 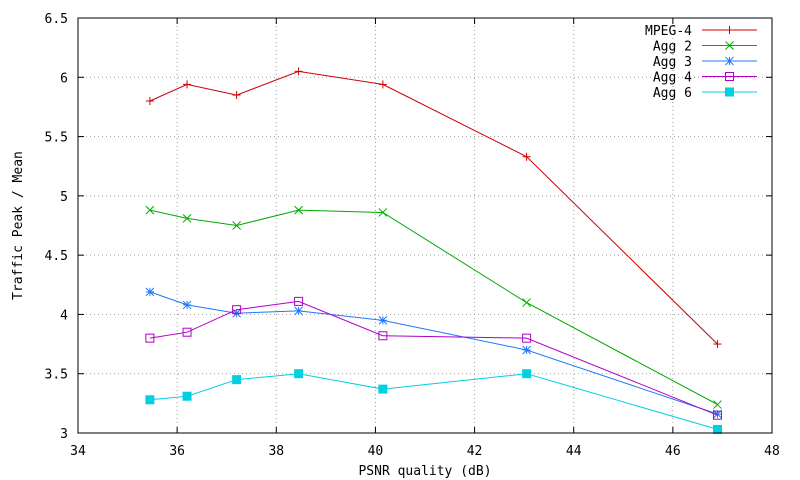 I want to click on x-tick-label: 36, so click(x=177, y=451).